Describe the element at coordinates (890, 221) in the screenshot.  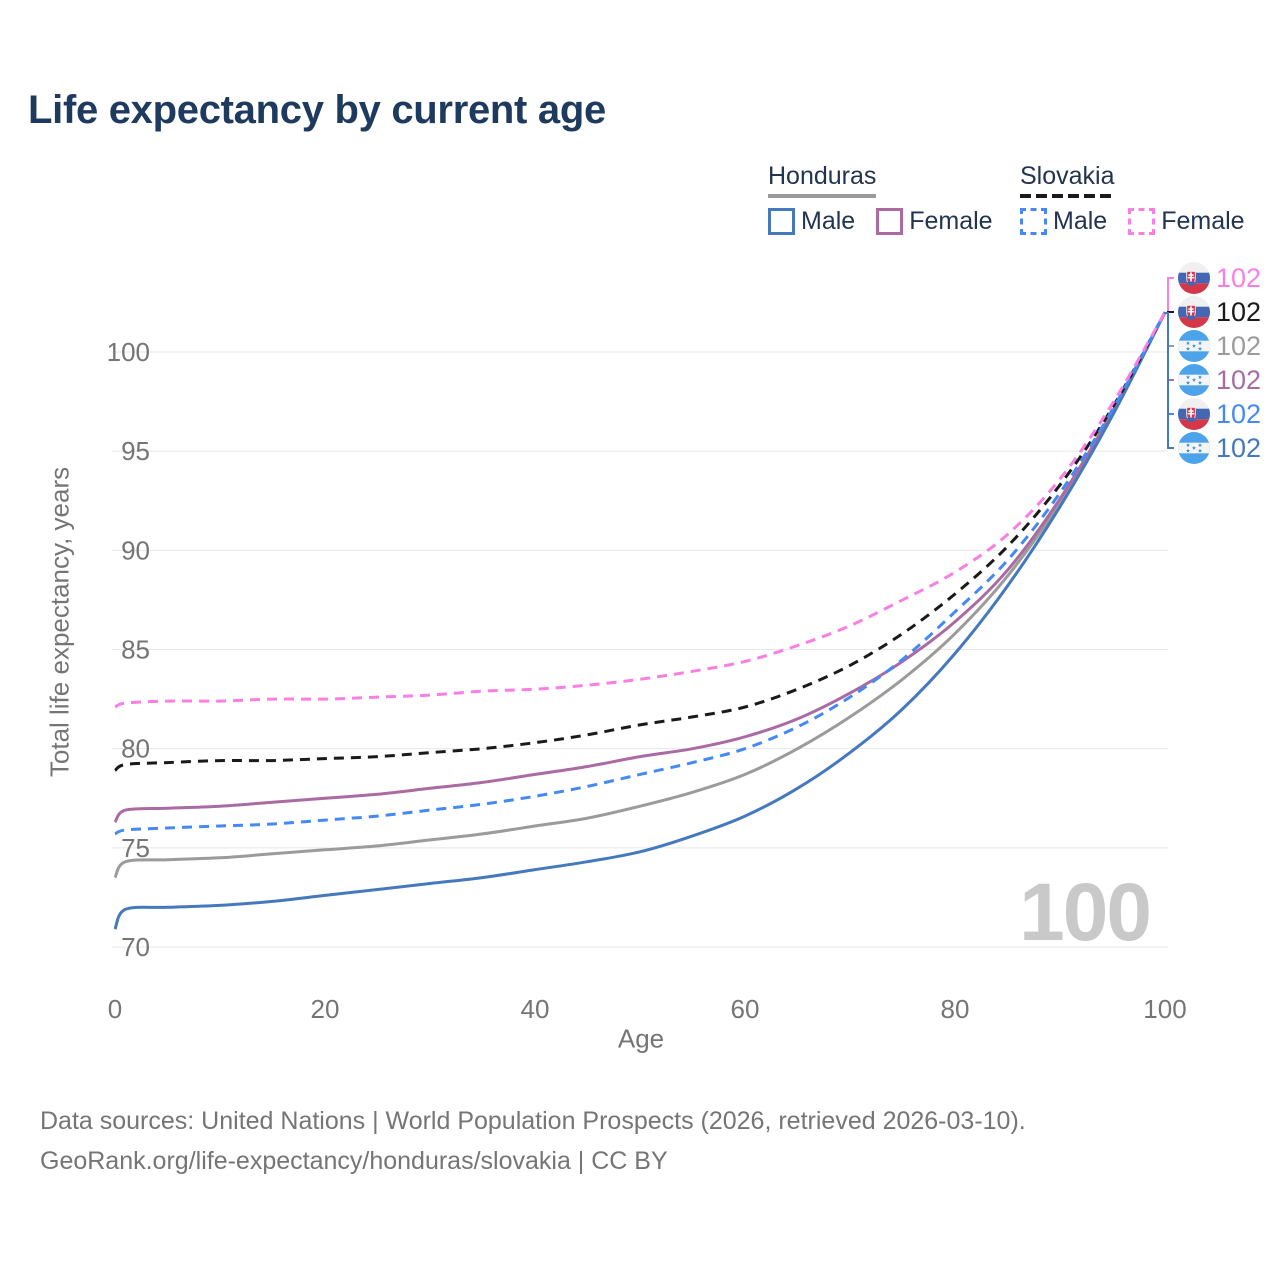
I see `legend-swatch-honduras-female` at that location.